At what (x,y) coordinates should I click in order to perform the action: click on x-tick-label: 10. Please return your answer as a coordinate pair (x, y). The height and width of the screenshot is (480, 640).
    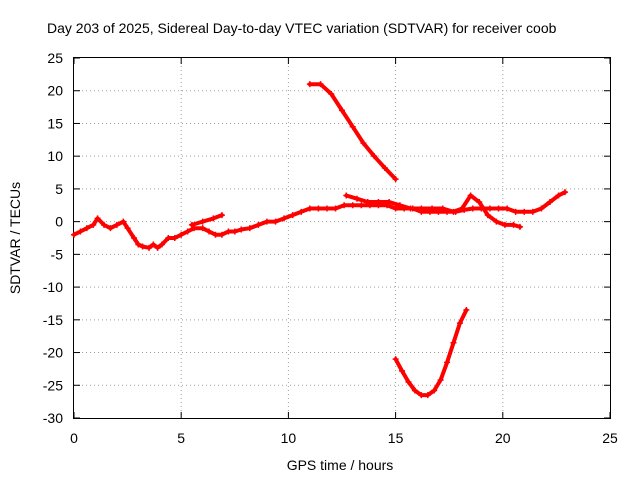
    Looking at the image, I should click on (289, 438).